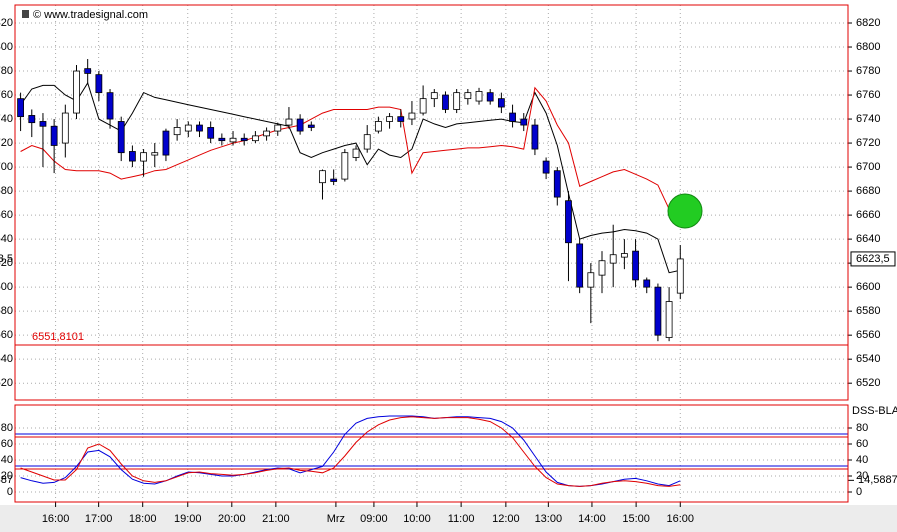 The height and width of the screenshot is (532, 897). Describe the element at coordinates (6, 259) in the screenshot. I see `last-value-label-left: 6623,5` at that location.